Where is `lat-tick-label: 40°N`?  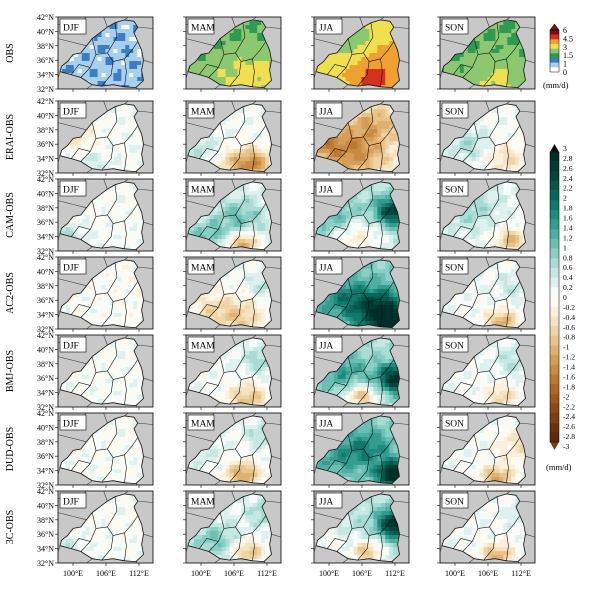 lat-tick-label: 40°N is located at coordinates (45, 193).